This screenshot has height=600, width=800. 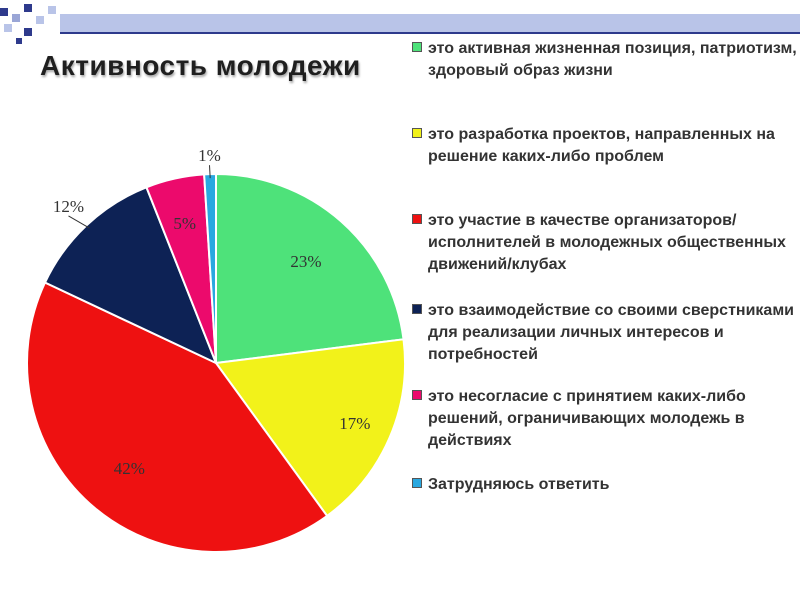 I want to click on deco-line, so click(x=430, y=33).